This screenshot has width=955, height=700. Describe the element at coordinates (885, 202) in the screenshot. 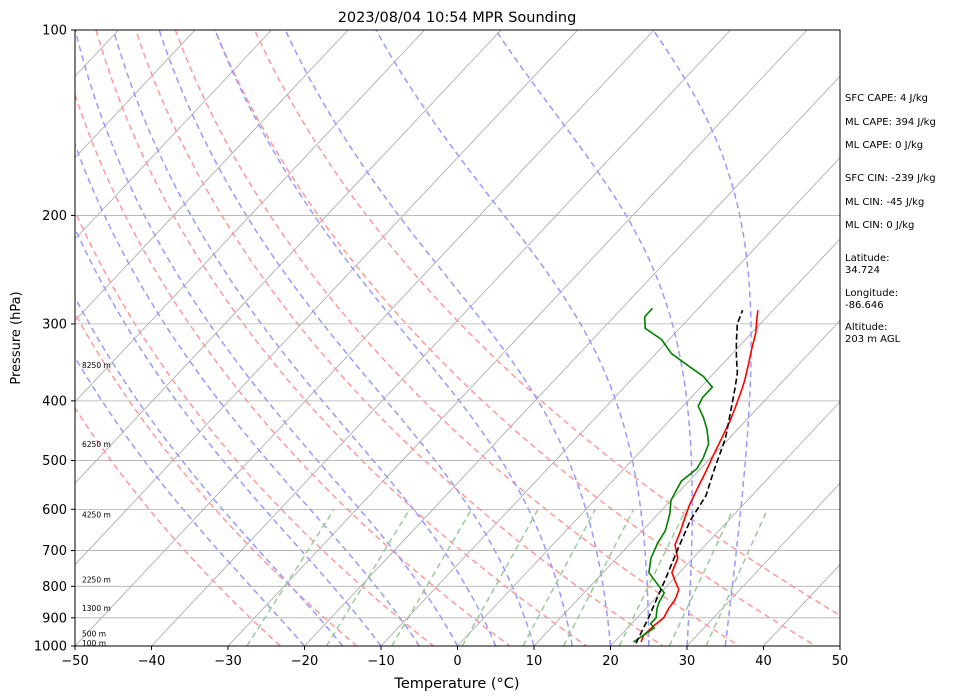

I see `ml-cin-text: ML CIN: -45 J/kg` at that location.